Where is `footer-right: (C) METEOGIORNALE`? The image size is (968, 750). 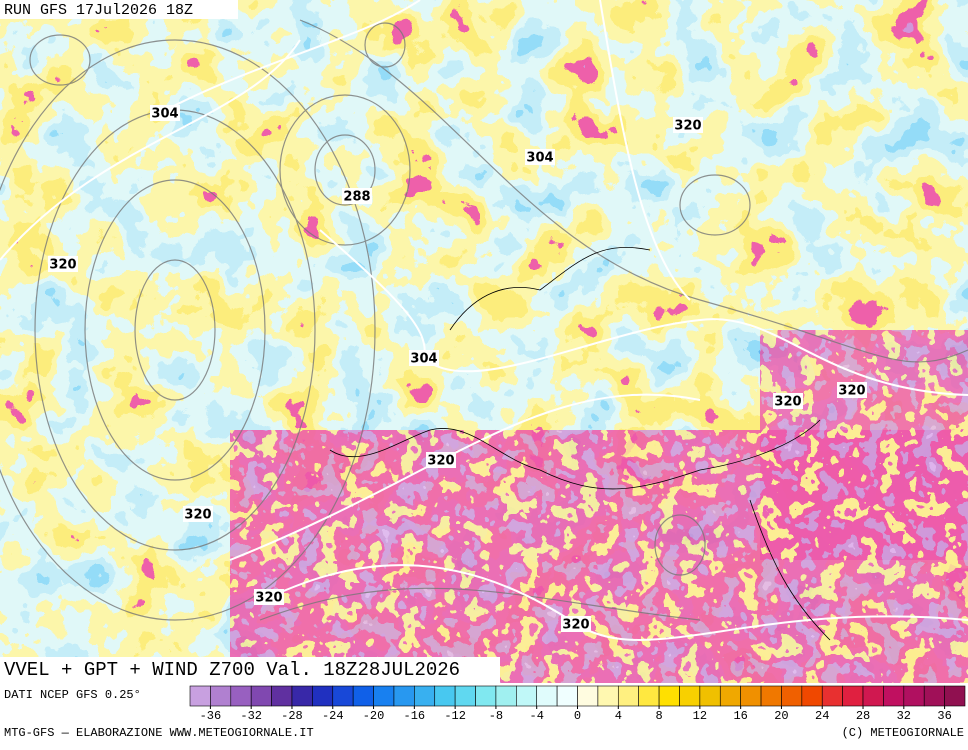
footer-right: (C) METEOGIORNALE is located at coordinates (903, 733).